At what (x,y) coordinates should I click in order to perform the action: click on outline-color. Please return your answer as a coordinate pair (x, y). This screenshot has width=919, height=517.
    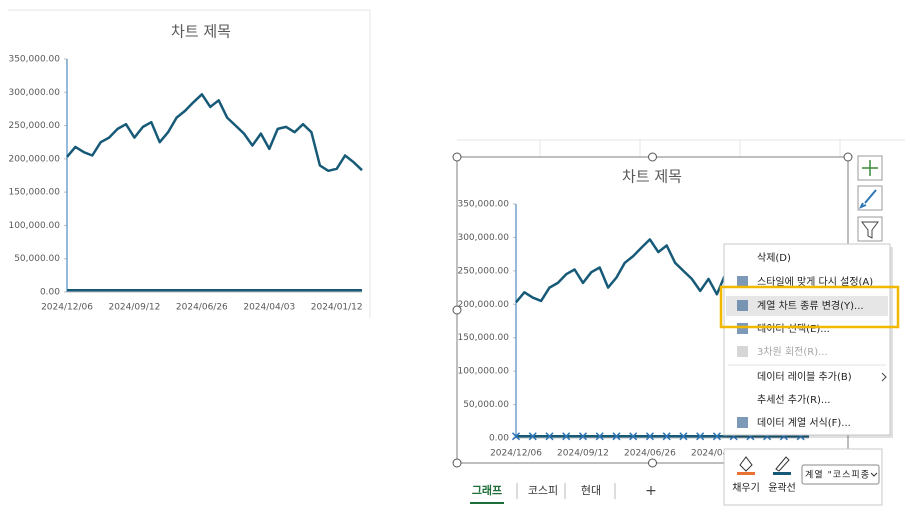
    Looking at the image, I should click on (782, 473).